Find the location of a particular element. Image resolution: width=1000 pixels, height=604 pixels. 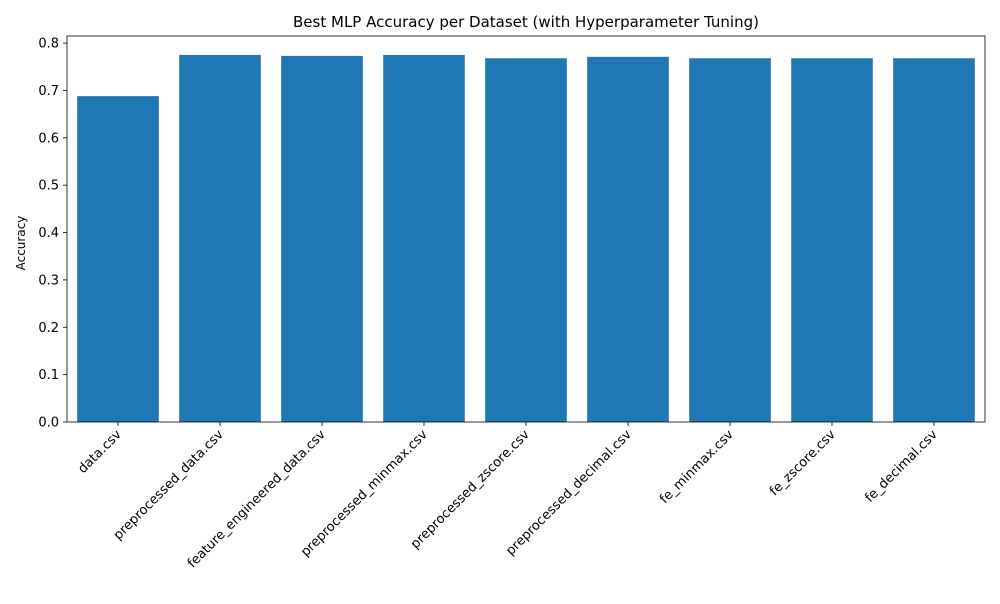

y-tick-label-4: 0.4 is located at coordinates (48, 233).